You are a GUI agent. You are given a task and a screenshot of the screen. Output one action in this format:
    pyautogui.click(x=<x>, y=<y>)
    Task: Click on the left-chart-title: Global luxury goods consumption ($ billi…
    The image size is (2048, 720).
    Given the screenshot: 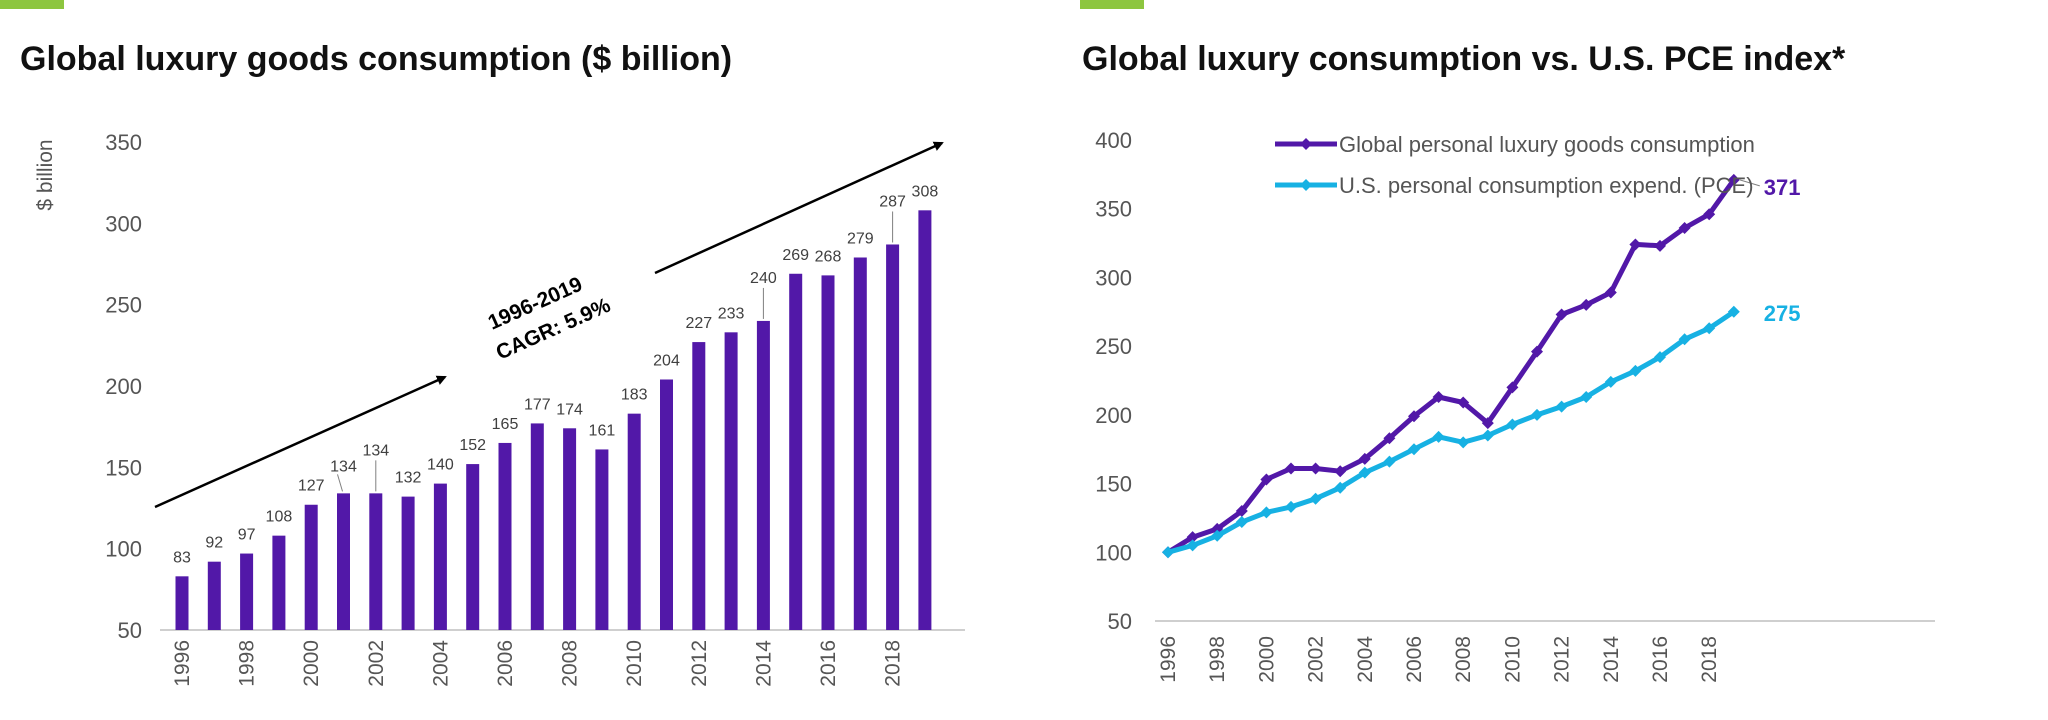 What is the action you would take?
    pyautogui.click(x=376, y=59)
    